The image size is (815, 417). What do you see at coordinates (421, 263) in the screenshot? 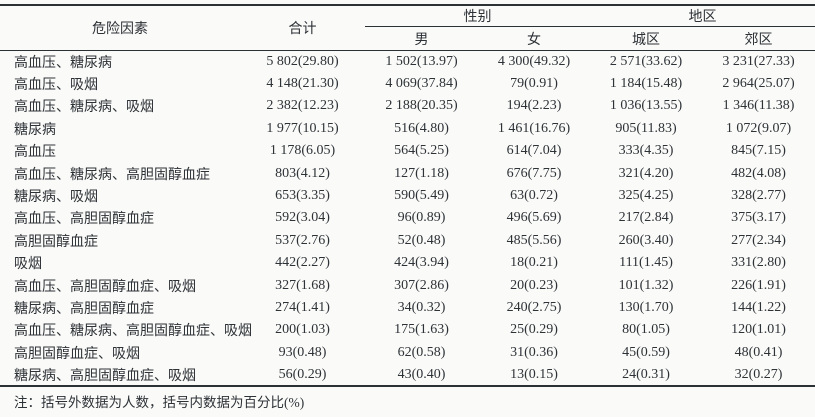
I see `male-cell: 424(3.94)` at bounding box center [421, 263].